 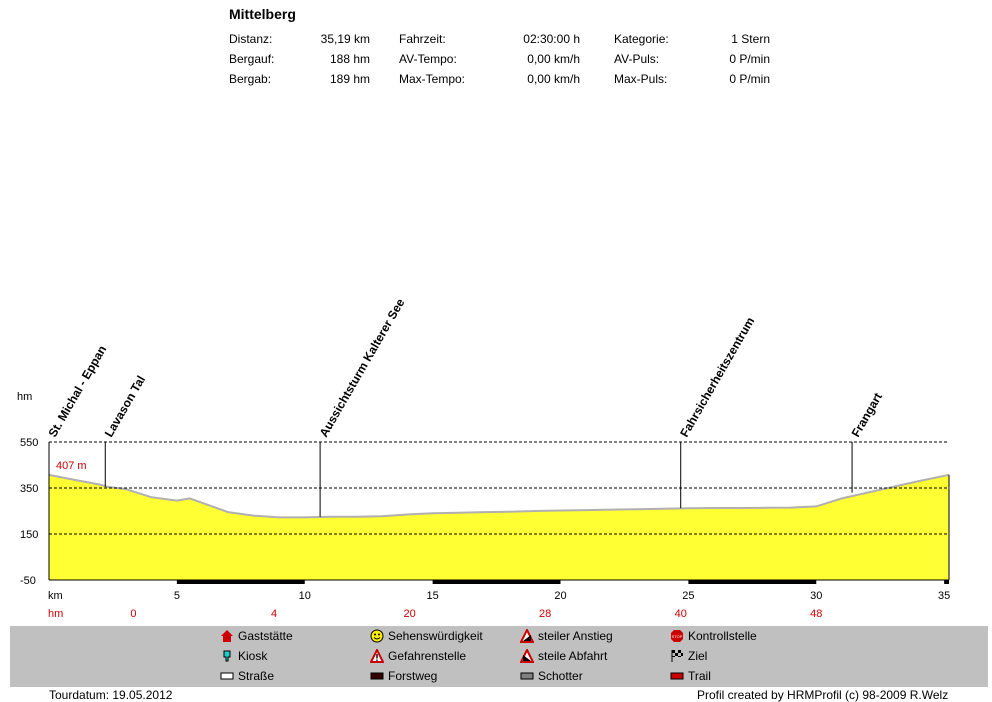 What do you see at coordinates (713, 636) in the screenshot?
I see `legend-item-kontrollstelle: STOP Kontrollstelle` at bounding box center [713, 636].